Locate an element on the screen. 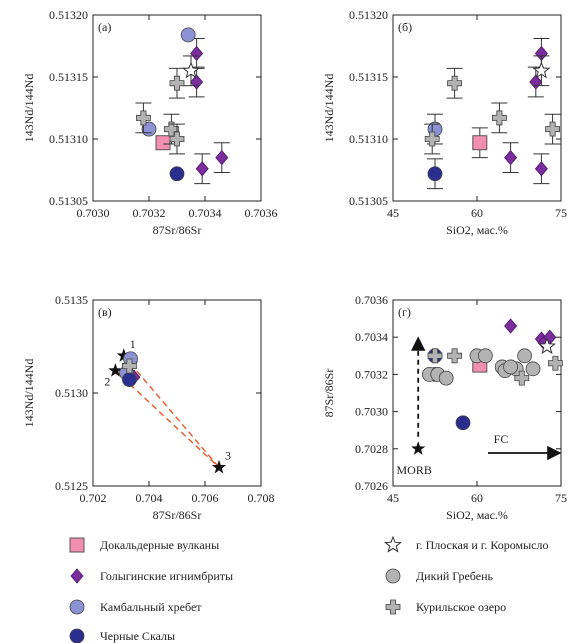 The width and height of the screenshot is (583, 643). legend-label: Голыгинские игнимбриты is located at coordinates (166, 576).